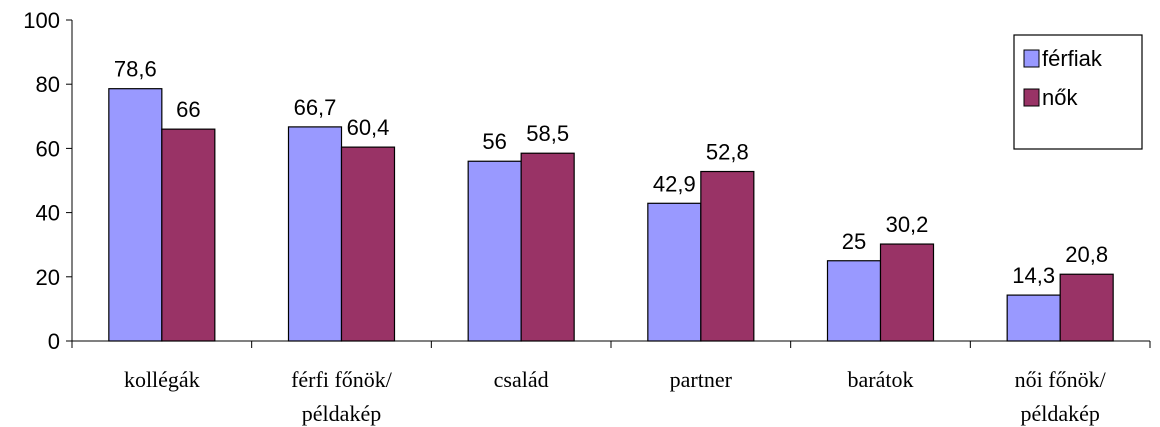  I want to click on y-tick-label: 40, so click(48, 213).